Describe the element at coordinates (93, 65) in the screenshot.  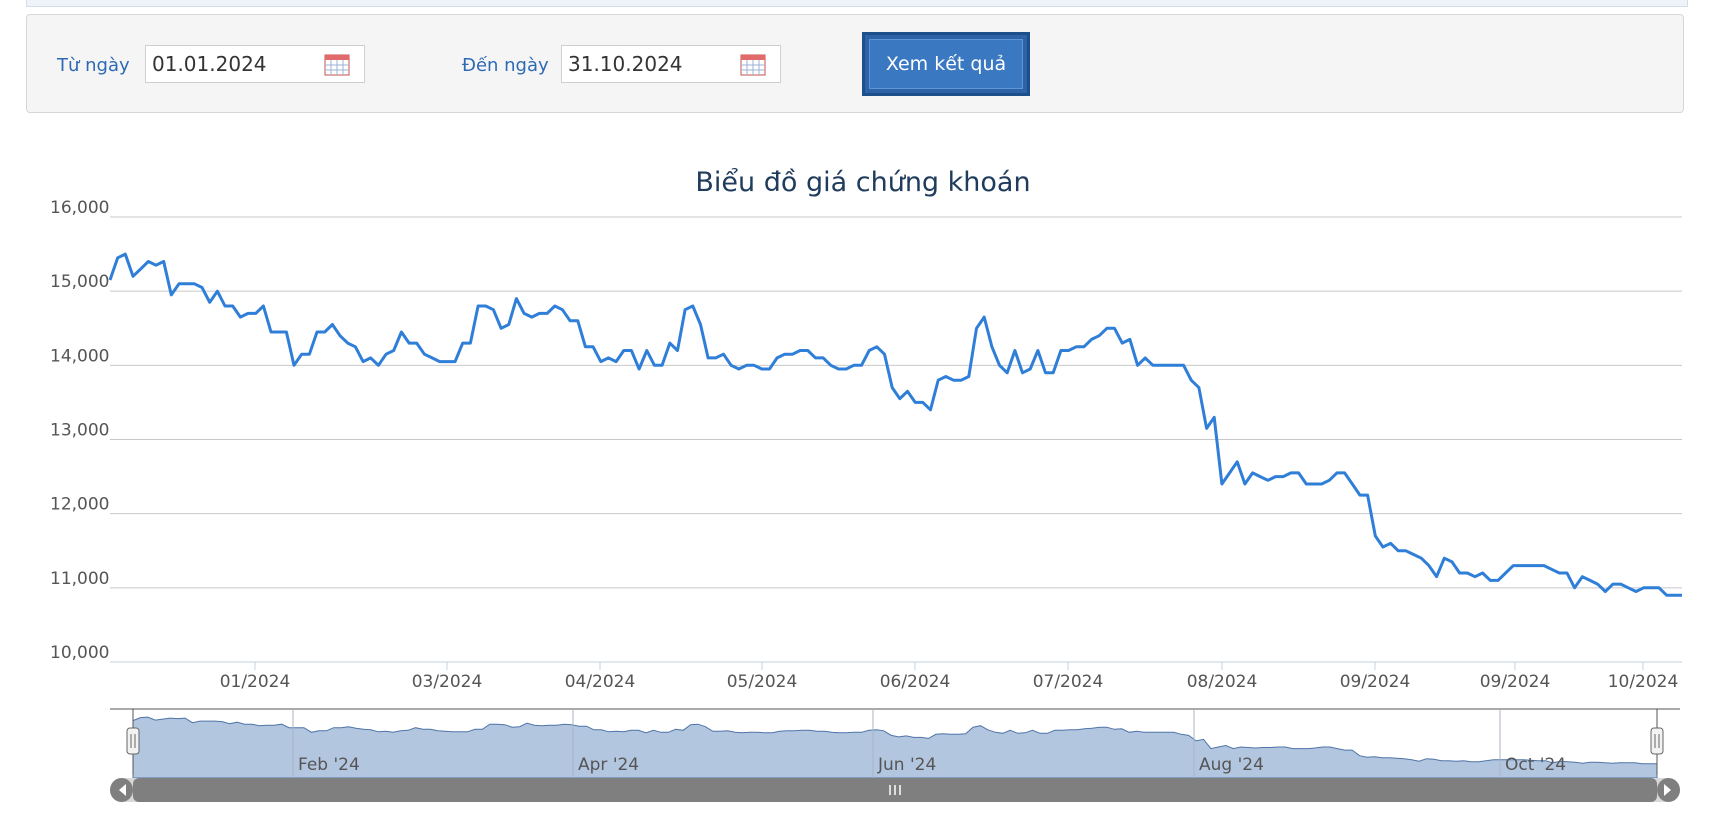
I see `from-date-label: Từ ngày` at that location.